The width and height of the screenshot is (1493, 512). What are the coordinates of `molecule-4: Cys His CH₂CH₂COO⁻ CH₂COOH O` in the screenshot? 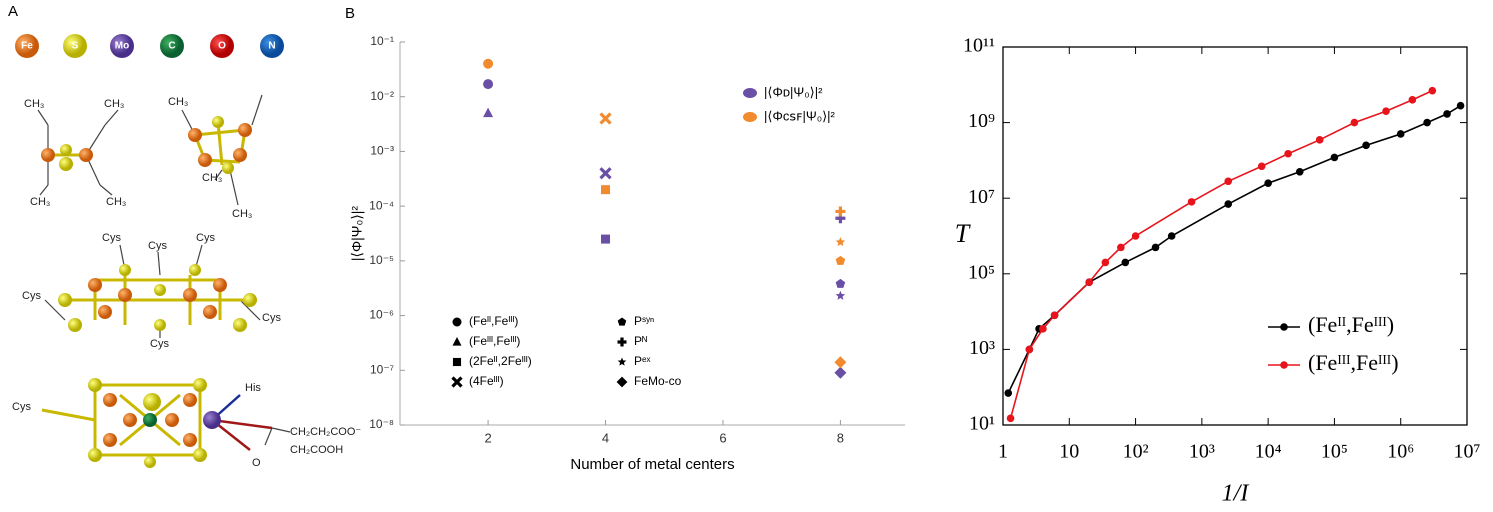 It's located at (186, 423).